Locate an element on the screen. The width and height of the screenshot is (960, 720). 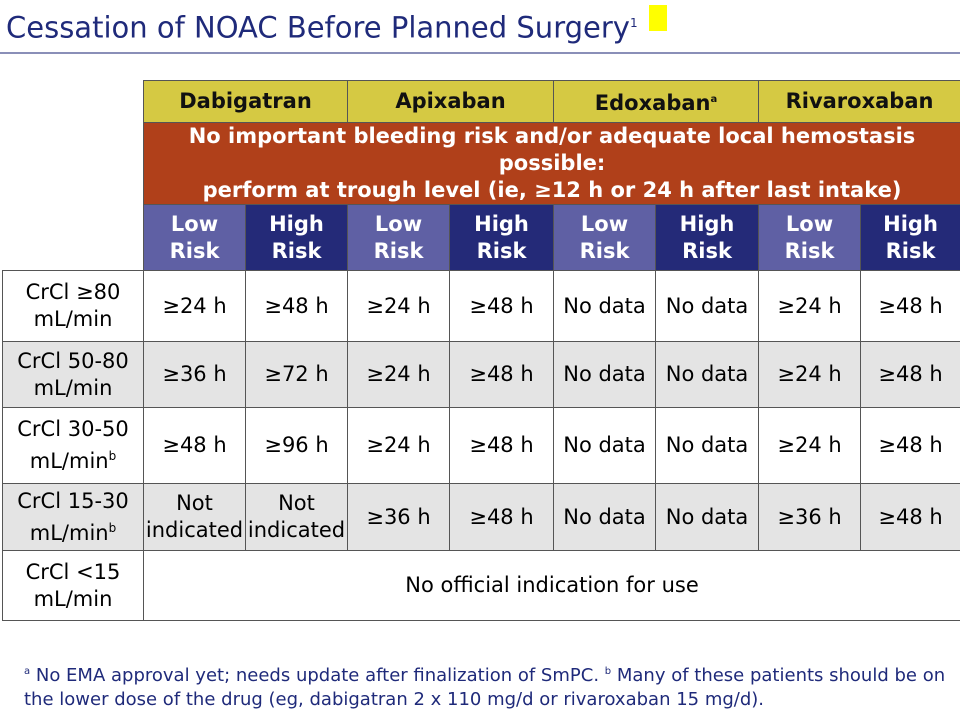
row-label: CrCl 30-50 mL/minb is located at coordinates (73, 445).